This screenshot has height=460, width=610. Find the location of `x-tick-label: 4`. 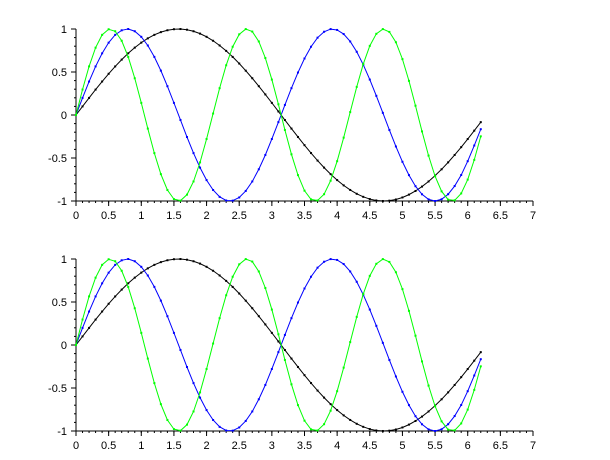

x-tick-label: 4 is located at coordinates (337, 216).